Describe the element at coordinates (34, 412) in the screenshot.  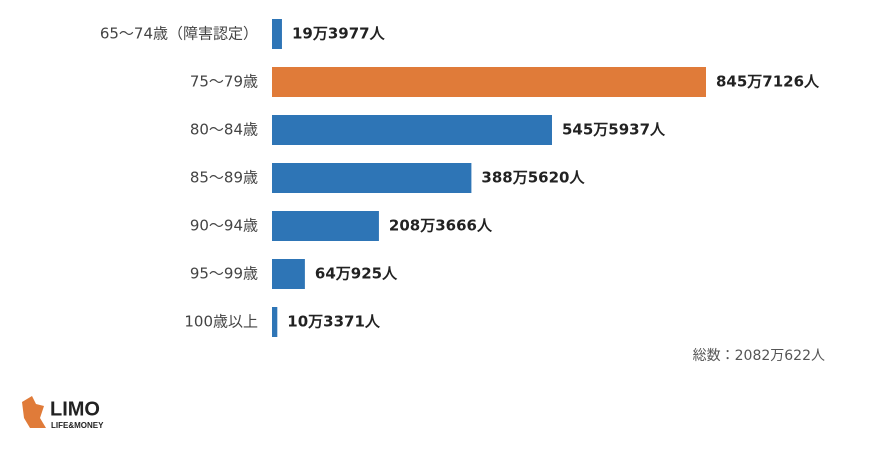
I see `logo-icon` at that location.